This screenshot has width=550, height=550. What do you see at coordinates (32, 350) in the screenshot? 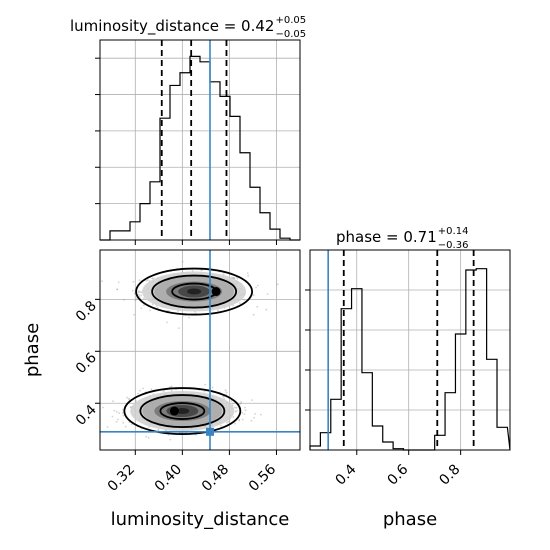
I see `y-axis-label-phase: phase` at bounding box center [32, 350].